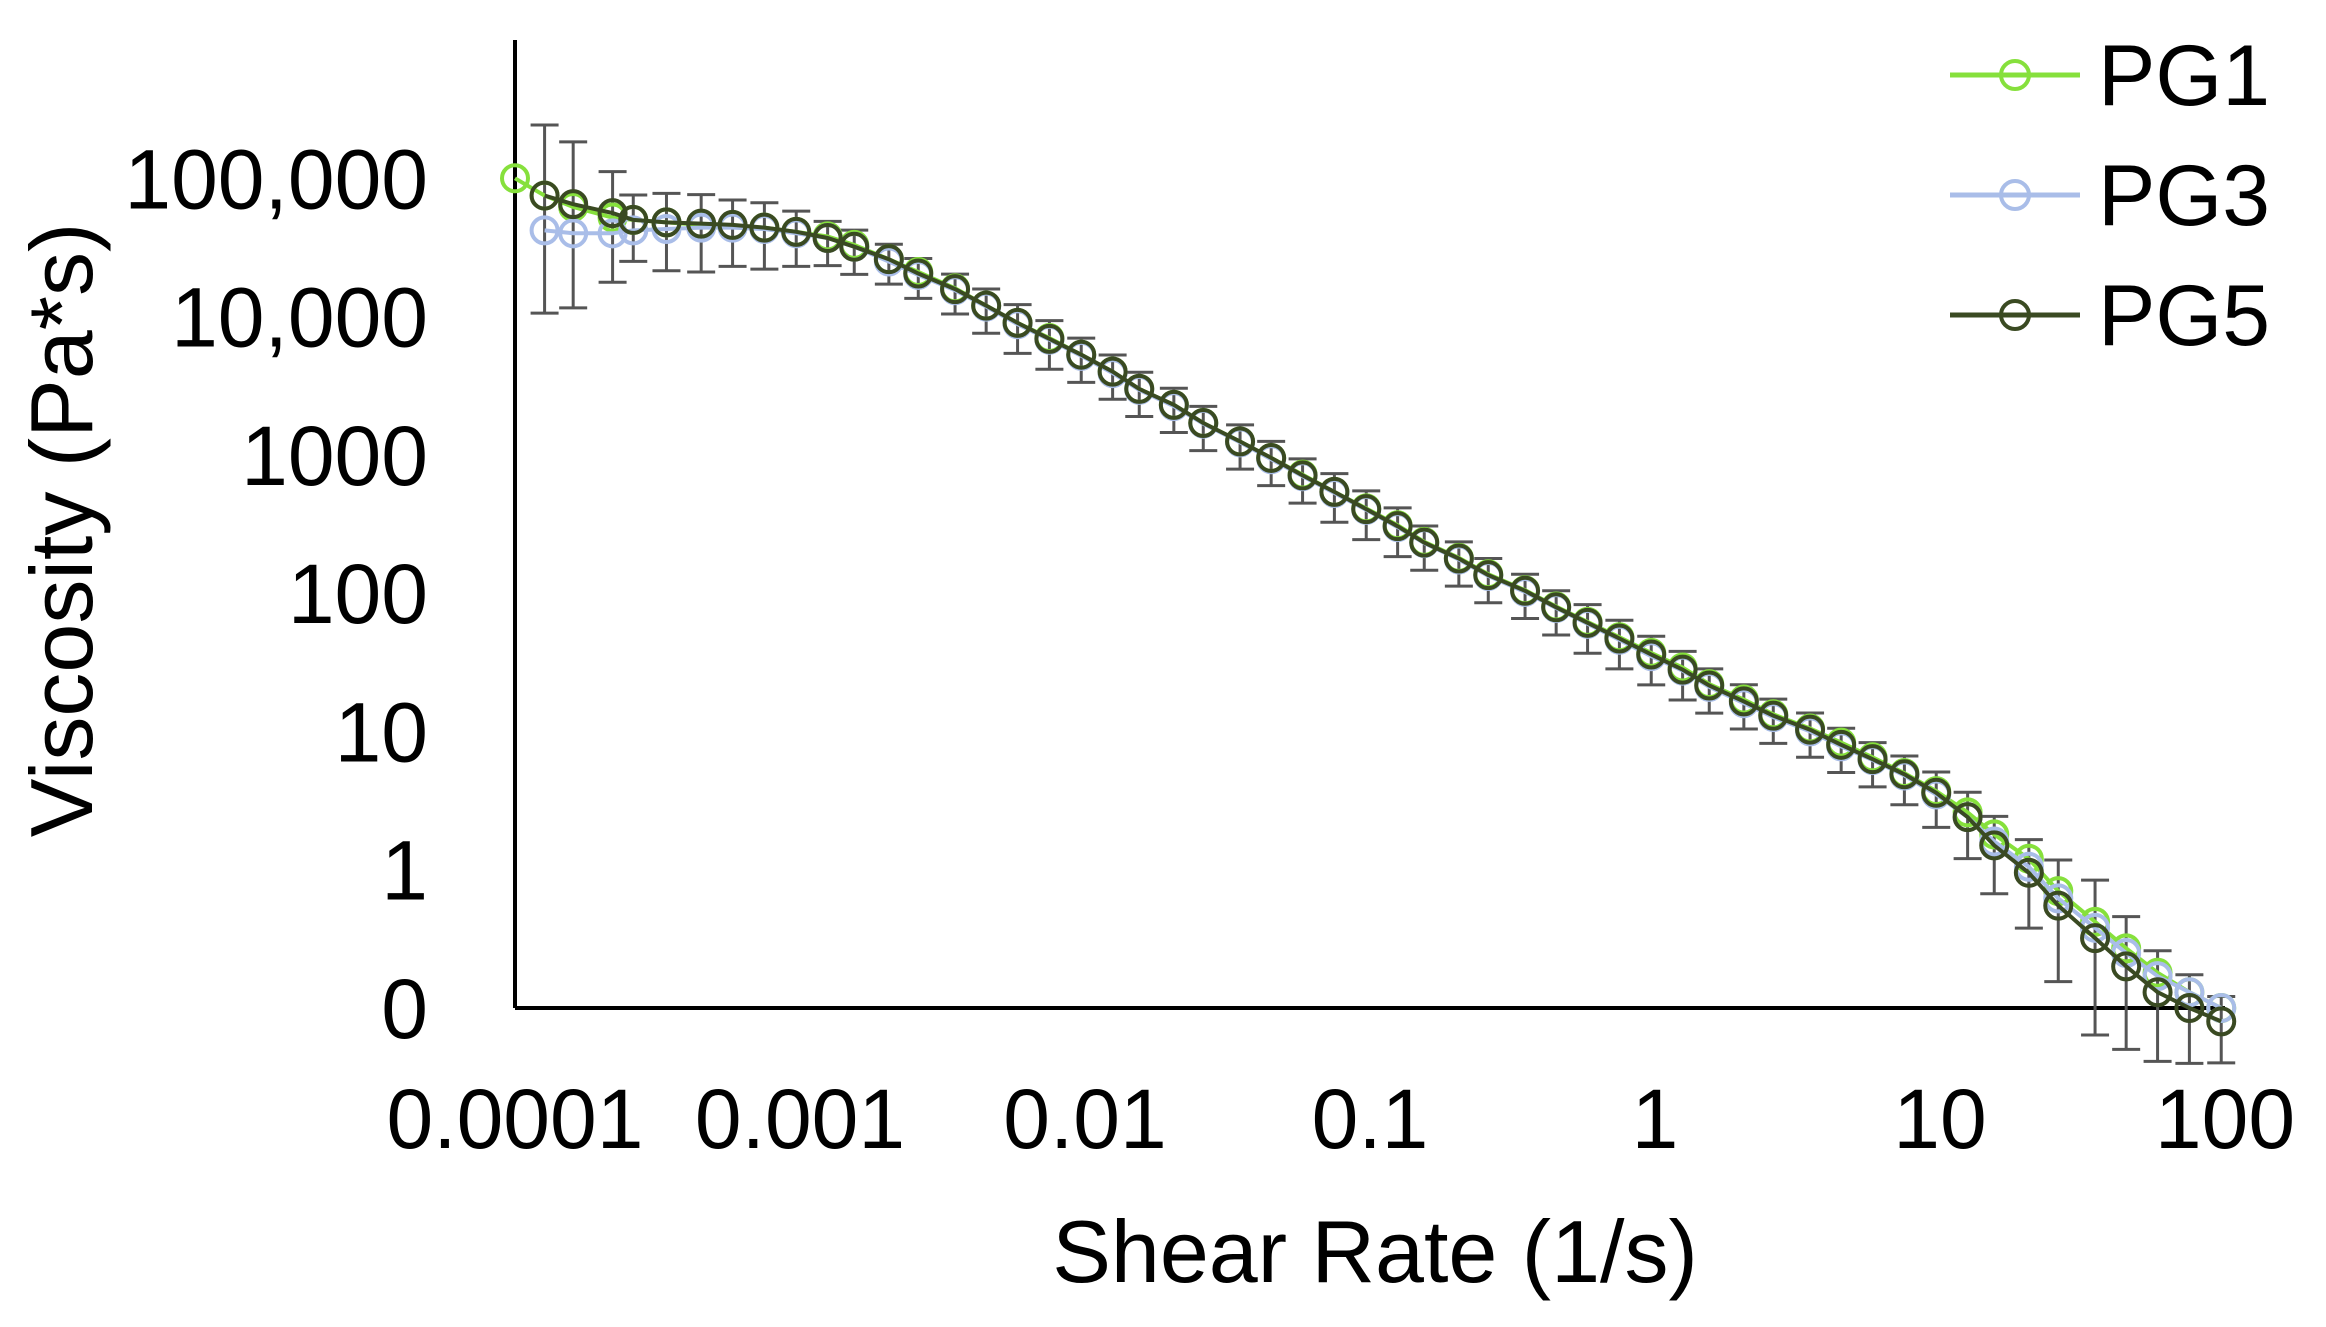 The width and height of the screenshot is (2326, 1327). Describe the element at coordinates (2184, 196) in the screenshot. I see `legend-label: PG3` at that location.